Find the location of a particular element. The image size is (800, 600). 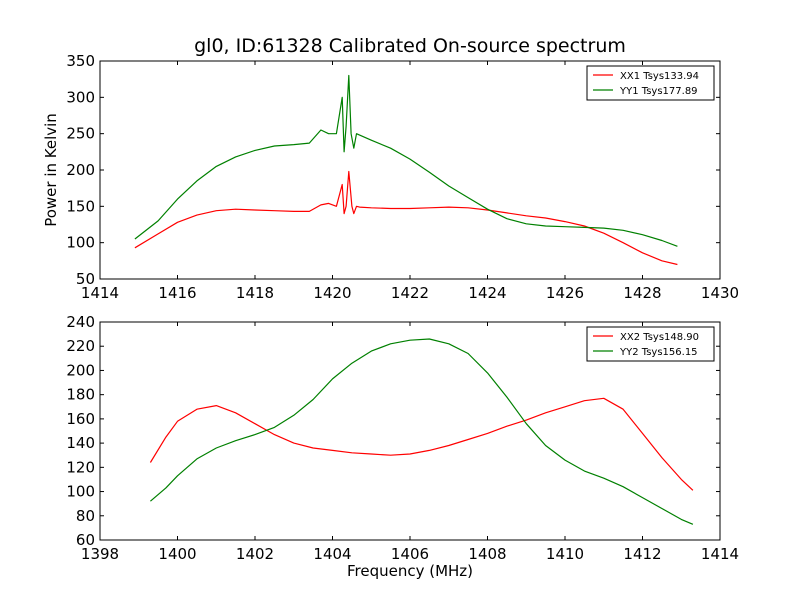

x-tick-label: 1404 is located at coordinates (332, 554).